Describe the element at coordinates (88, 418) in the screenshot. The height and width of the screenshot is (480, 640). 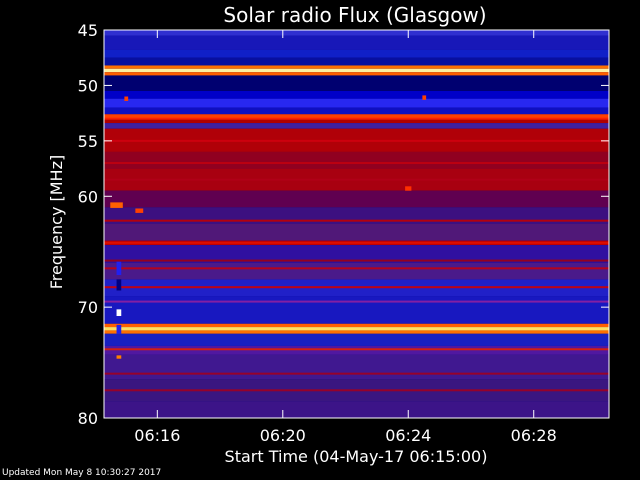
I see `y-tick-label-5: 80` at that location.